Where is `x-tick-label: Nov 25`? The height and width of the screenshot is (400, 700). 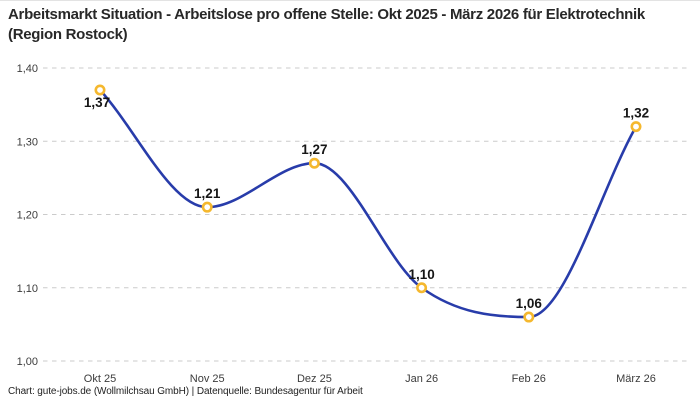
x-tick-label: Nov 25 is located at coordinates (207, 379).